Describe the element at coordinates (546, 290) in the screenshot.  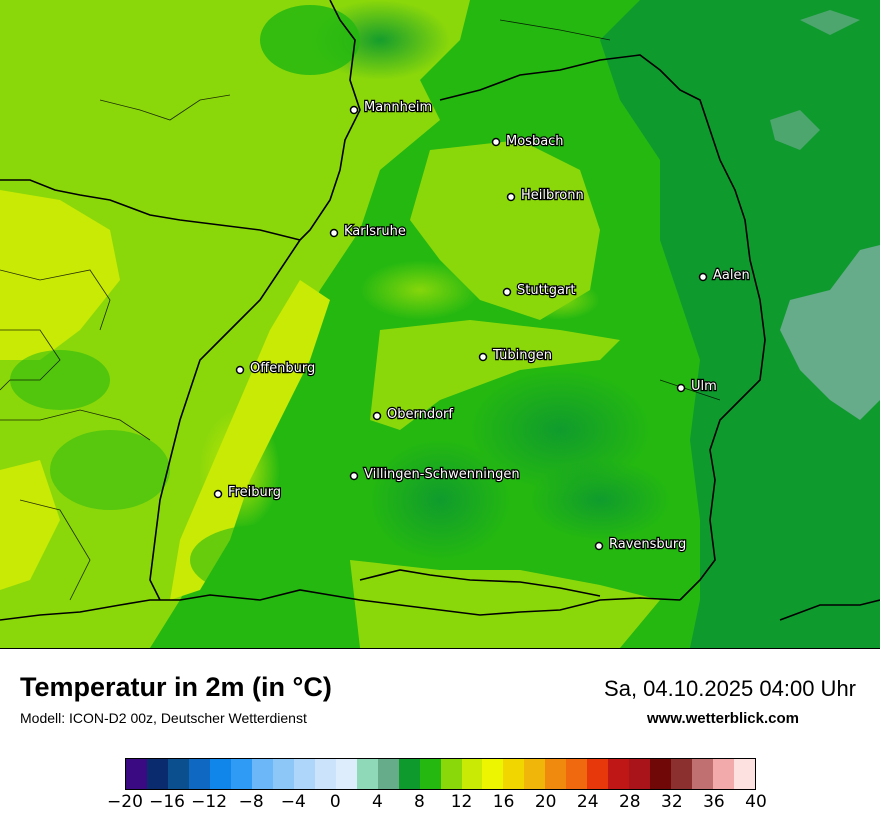
I see `city-label: Stuttgart` at that location.